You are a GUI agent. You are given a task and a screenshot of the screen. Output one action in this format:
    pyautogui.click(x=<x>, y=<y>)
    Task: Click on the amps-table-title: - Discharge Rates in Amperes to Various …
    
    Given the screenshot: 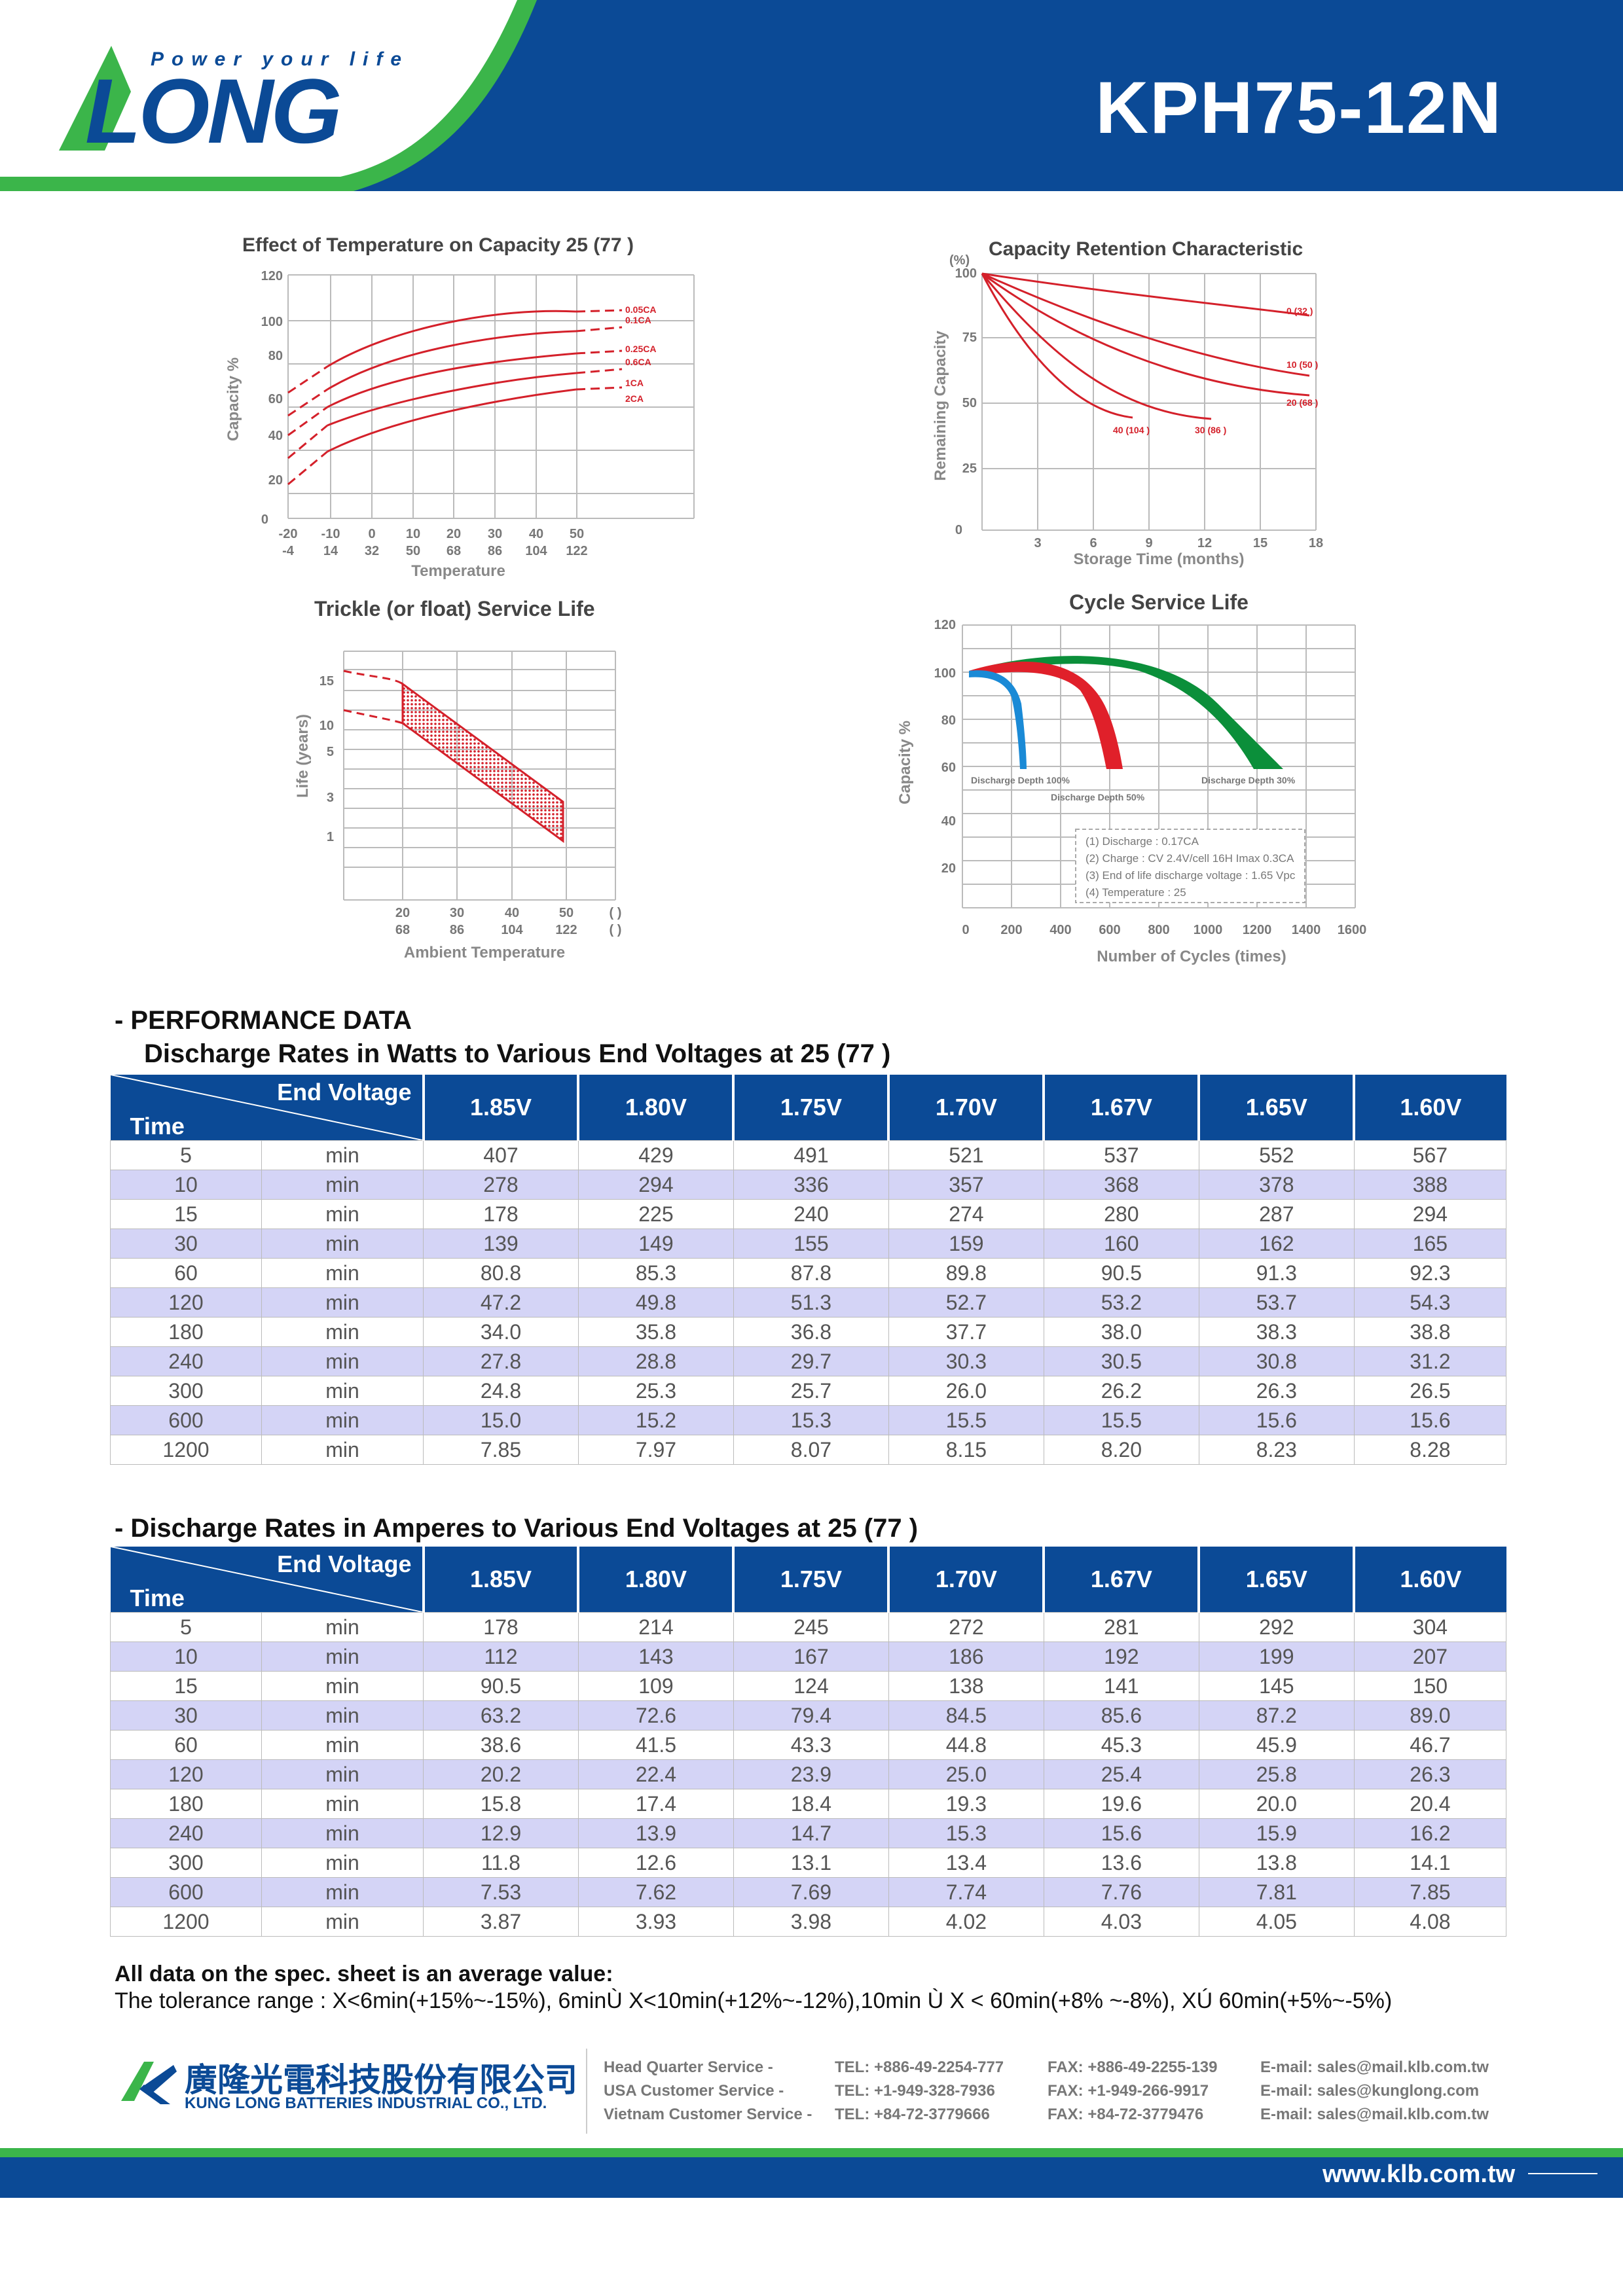 What is the action you would take?
    pyautogui.click(x=517, y=1528)
    